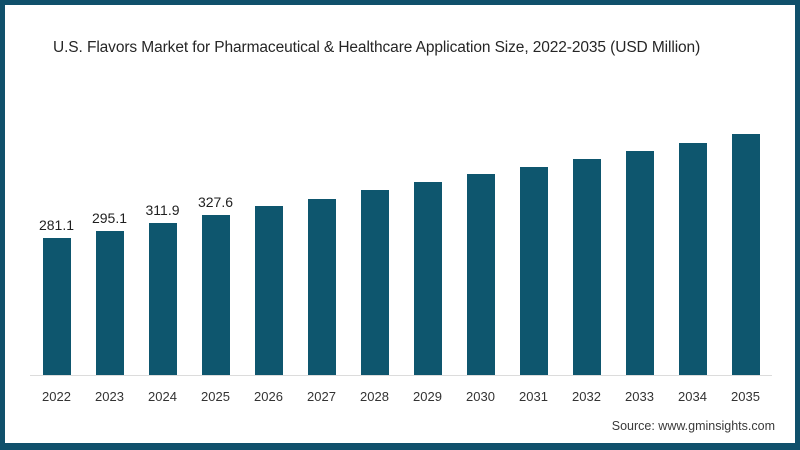  I want to click on x-tick-2032: 2032, so click(586, 396).